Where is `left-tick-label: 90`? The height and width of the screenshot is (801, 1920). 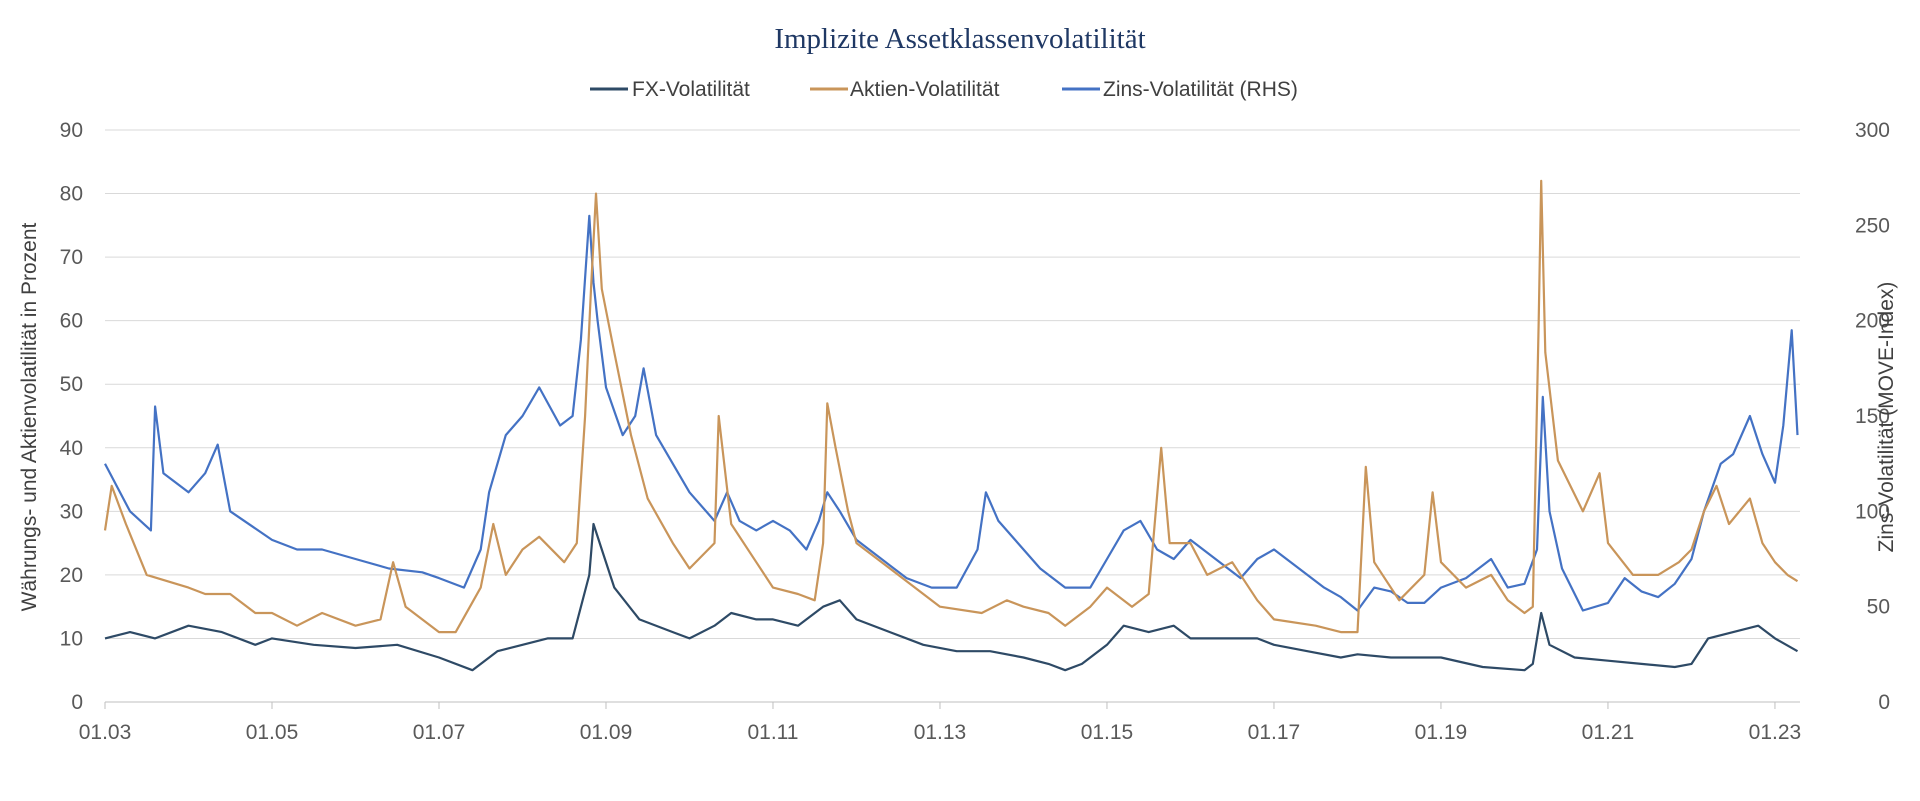
left-tick-label: 90 is located at coordinates (71, 130).